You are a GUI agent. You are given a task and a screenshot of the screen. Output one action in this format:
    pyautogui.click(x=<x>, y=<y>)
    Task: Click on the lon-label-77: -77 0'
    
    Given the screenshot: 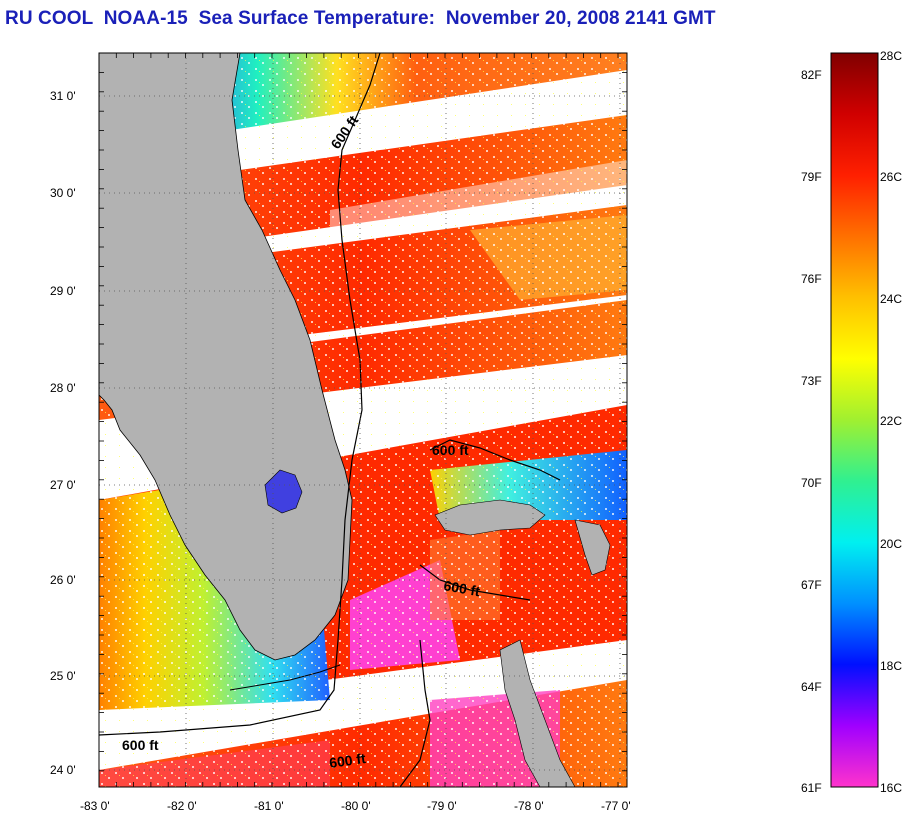 What is the action you would take?
    pyautogui.click(x=616, y=806)
    